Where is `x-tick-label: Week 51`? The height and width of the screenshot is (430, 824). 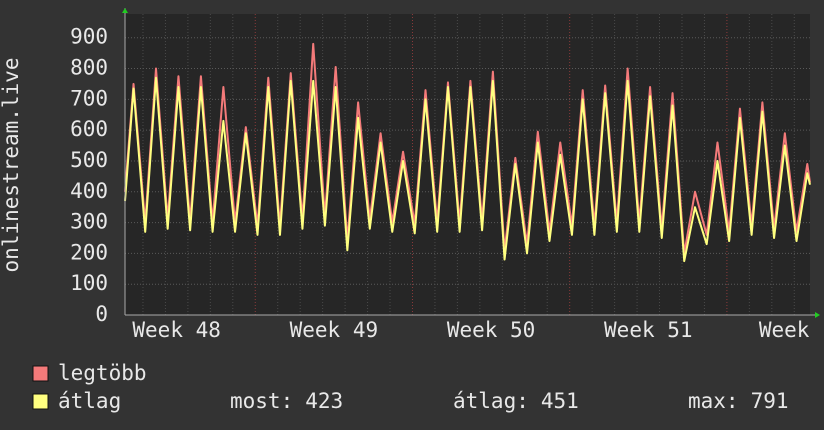 x-tick-label: Week 51 is located at coordinates (648, 330).